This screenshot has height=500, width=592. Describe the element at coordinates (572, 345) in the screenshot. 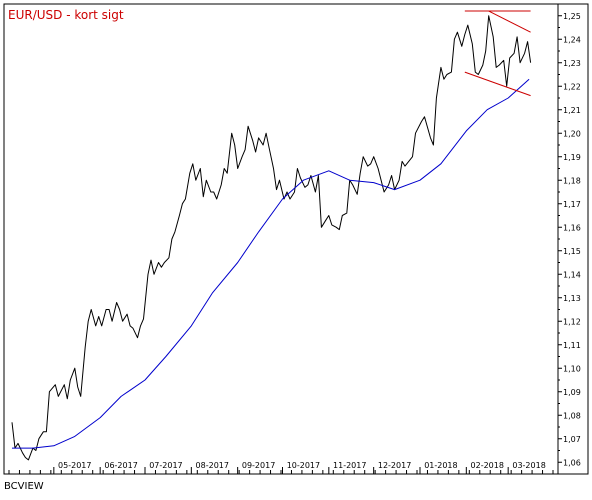

I see `y-tick-label: 1,11` at that location.